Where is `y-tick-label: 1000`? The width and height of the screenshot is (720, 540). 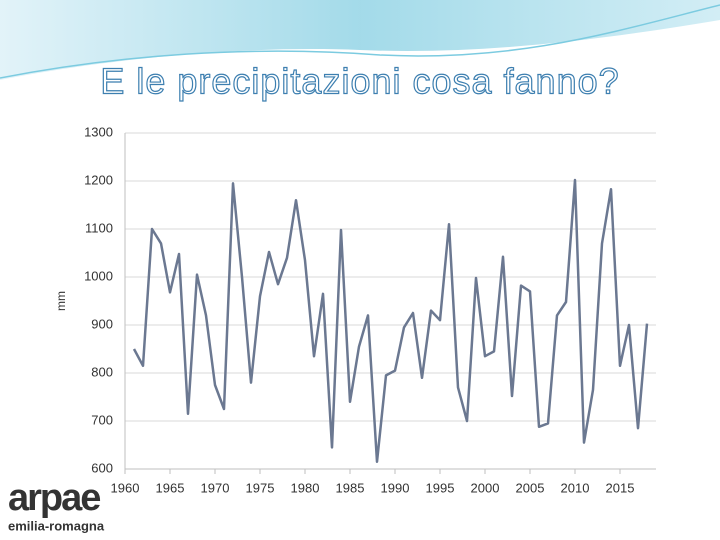
y-tick-label: 1000 is located at coordinates (98, 275).